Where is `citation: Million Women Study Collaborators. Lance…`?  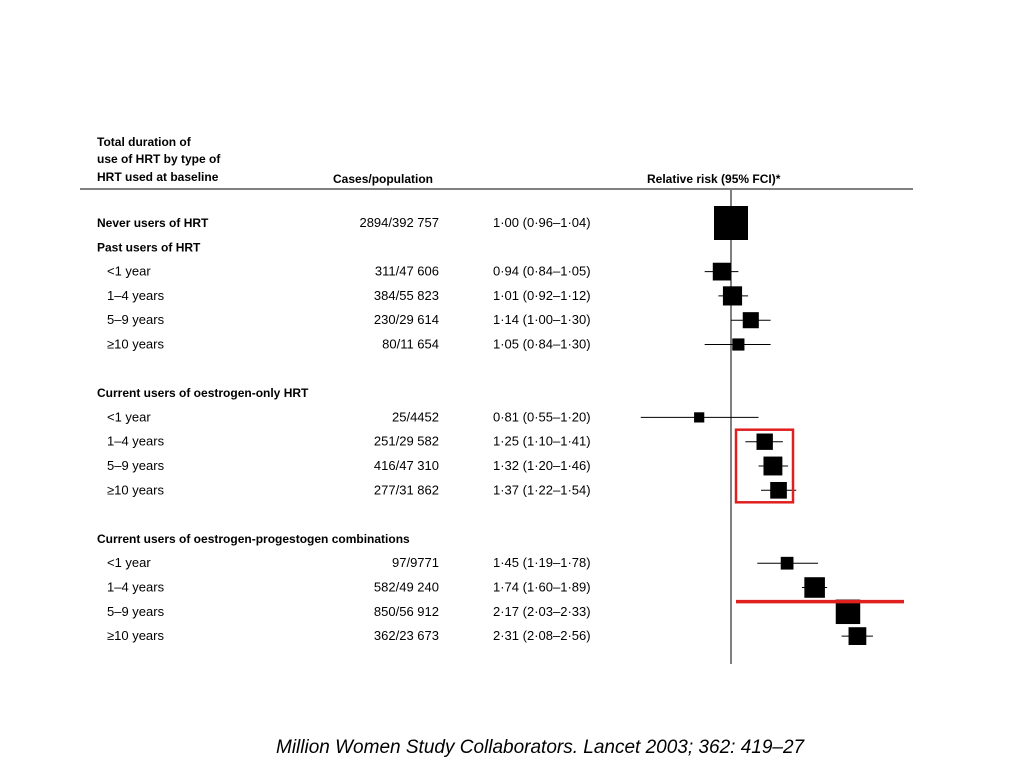
citation: Million Women Study Collaborators. Lance… is located at coordinates (540, 747).